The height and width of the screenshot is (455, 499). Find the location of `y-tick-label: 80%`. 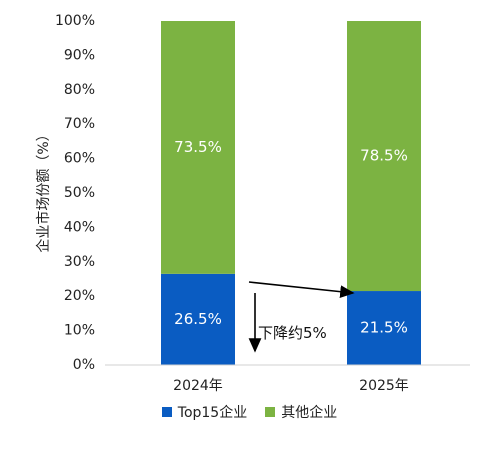

y-tick-label: 80% is located at coordinates (79, 90).